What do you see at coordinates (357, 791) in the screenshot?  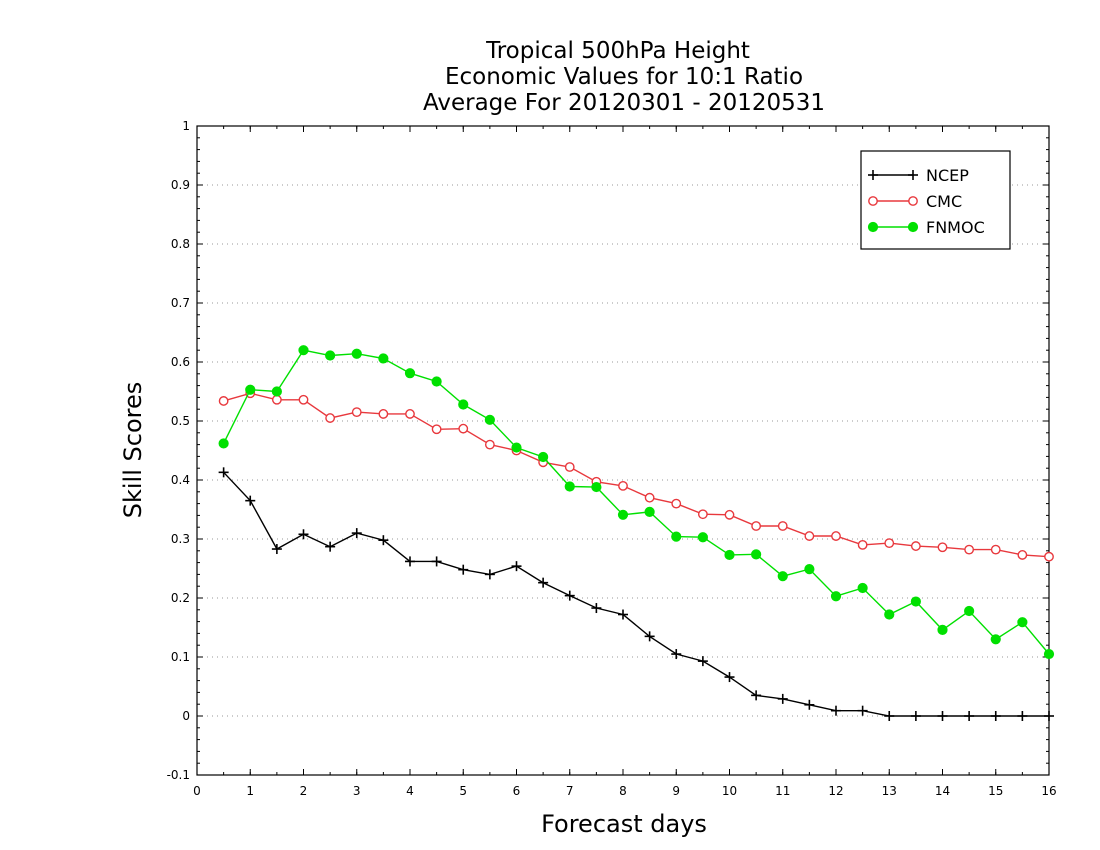 I see `x-tick-label: 3` at bounding box center [357, 791].